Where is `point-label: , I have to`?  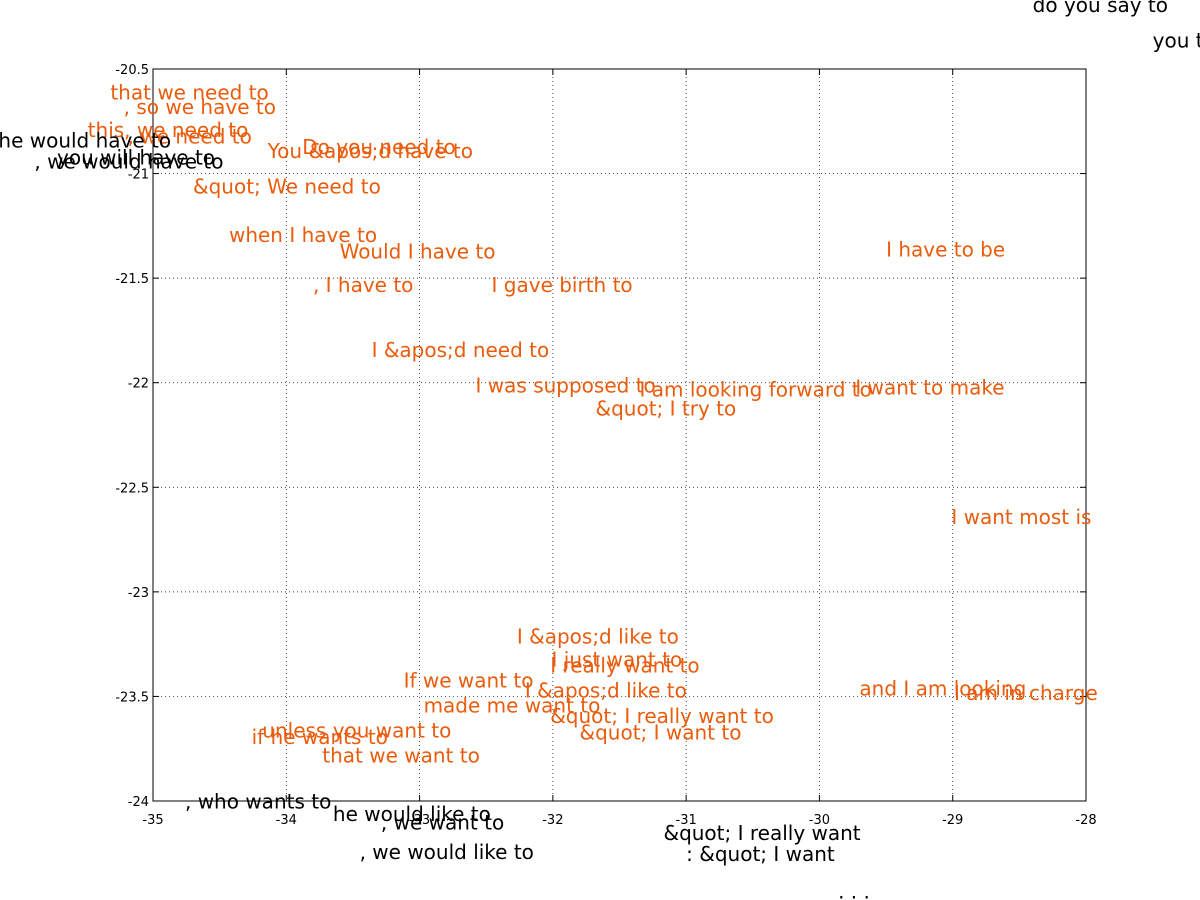
point-label: , I have to is located at coordinates (363, 285).